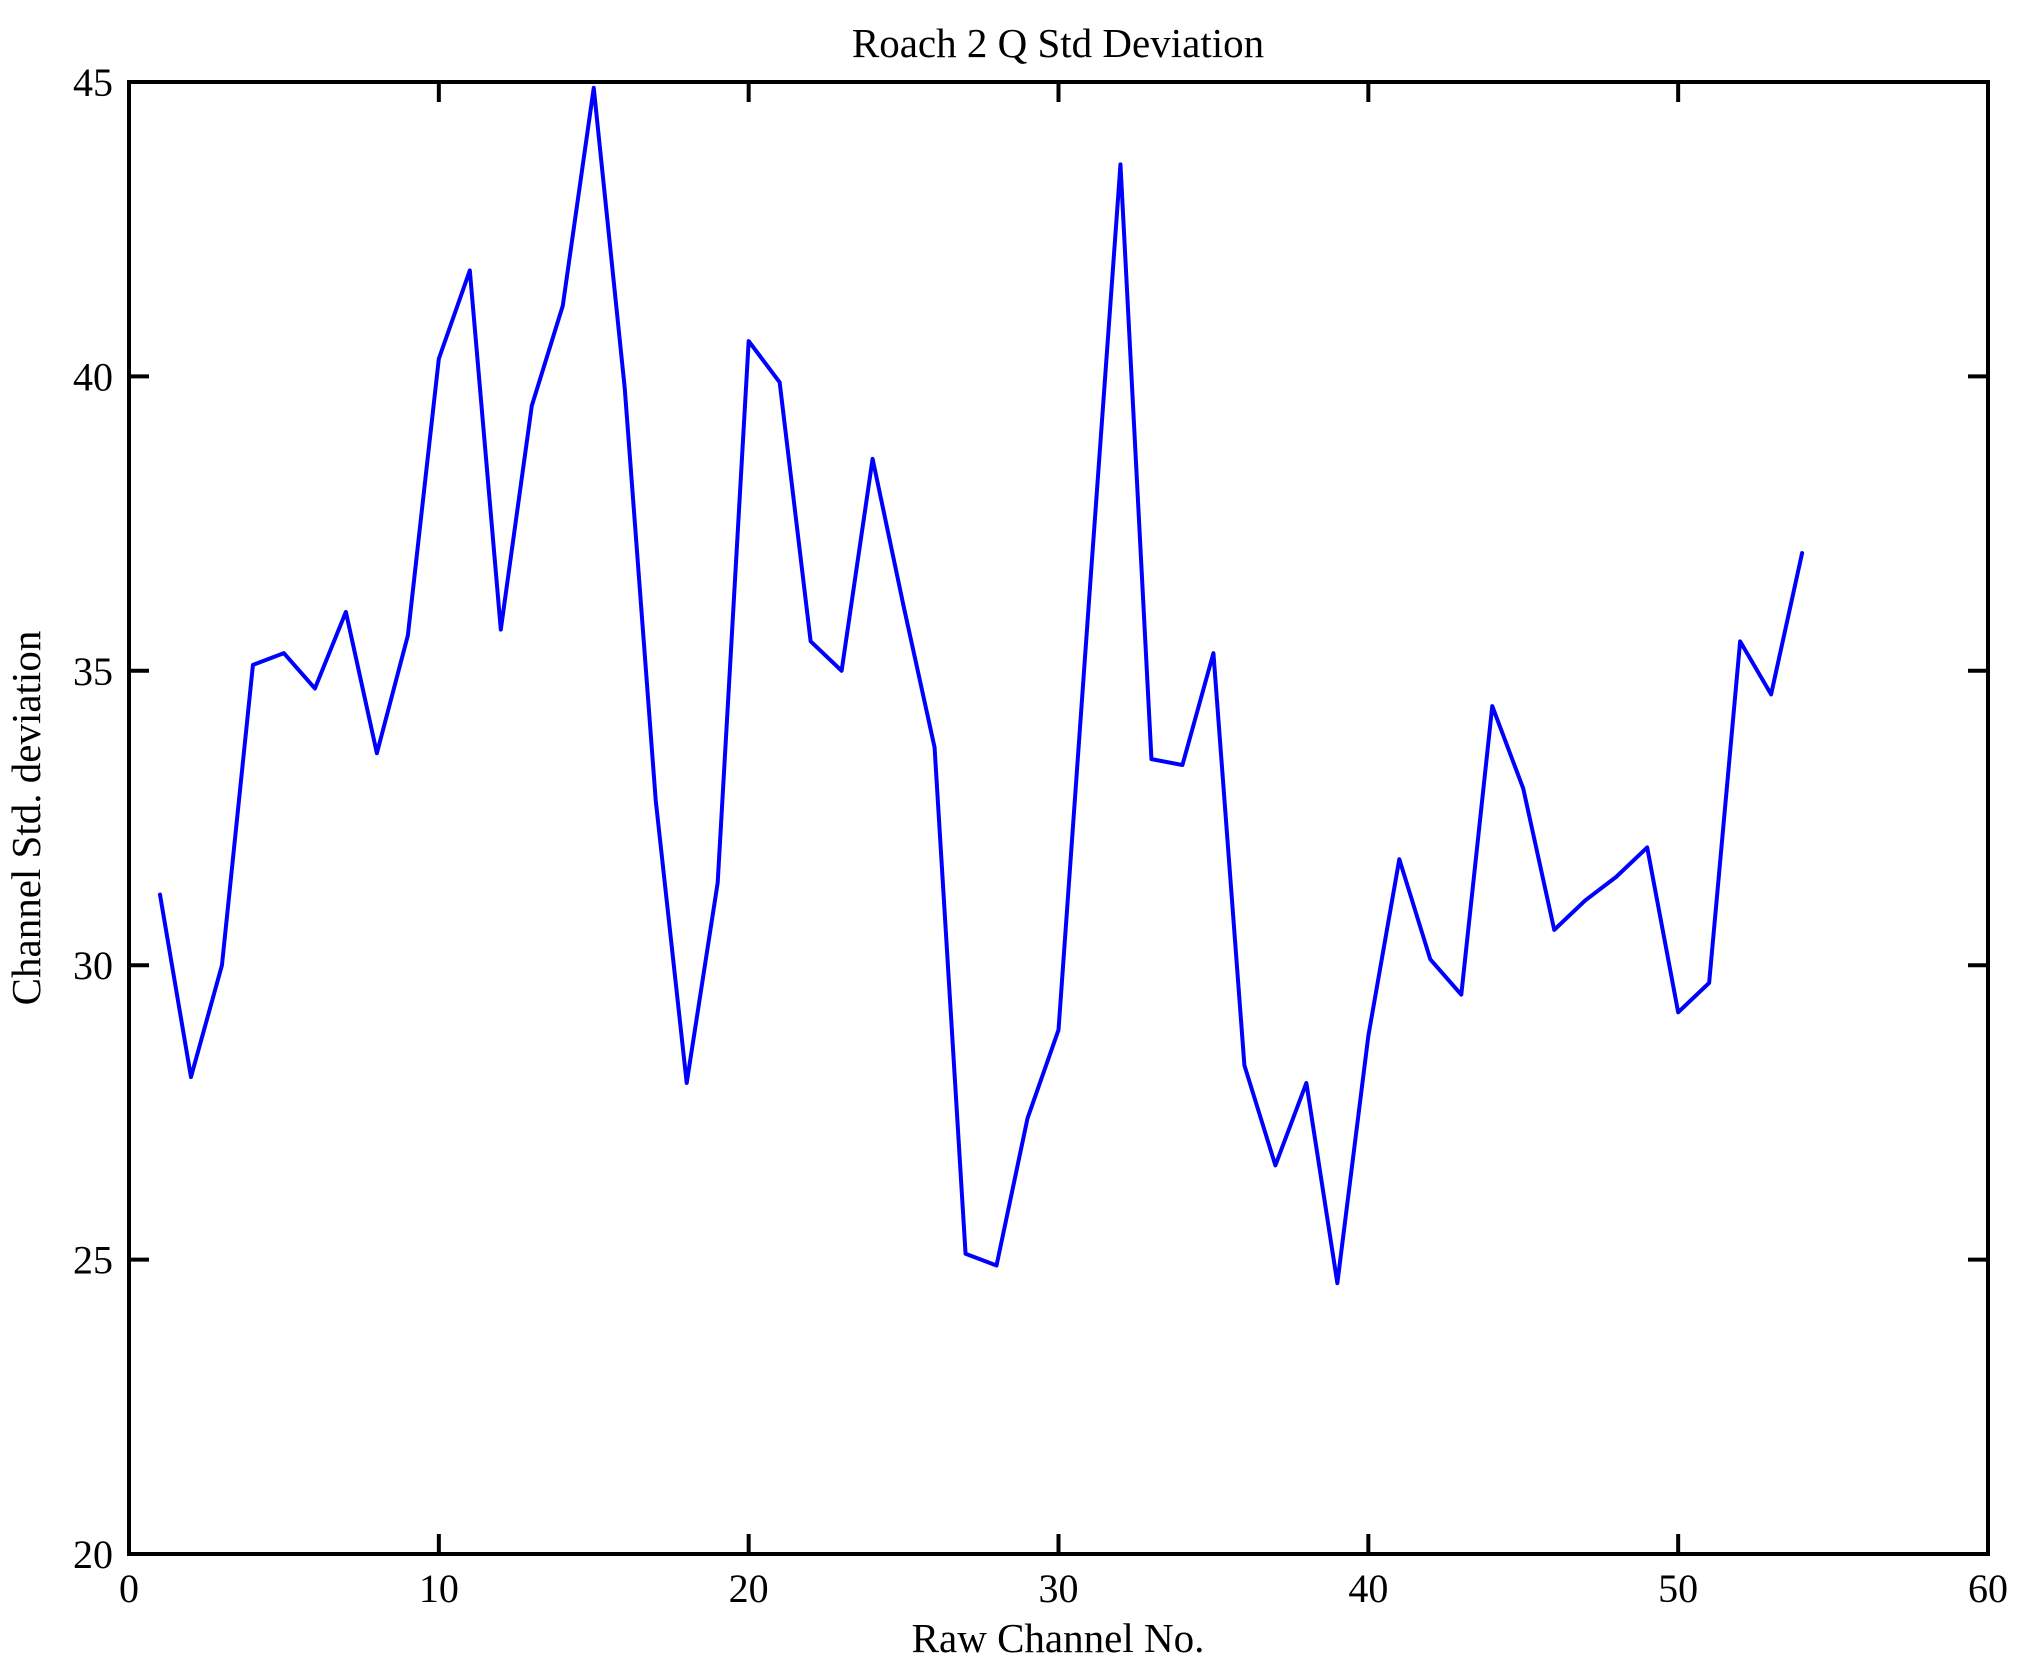 This screenshot has height=1676, width=2025. What do you see at coordinates (1058, 43) in the screenshot?
I see `chart-title: Roach 2 Q Std Deviation` at bounding box center [1058, 43].